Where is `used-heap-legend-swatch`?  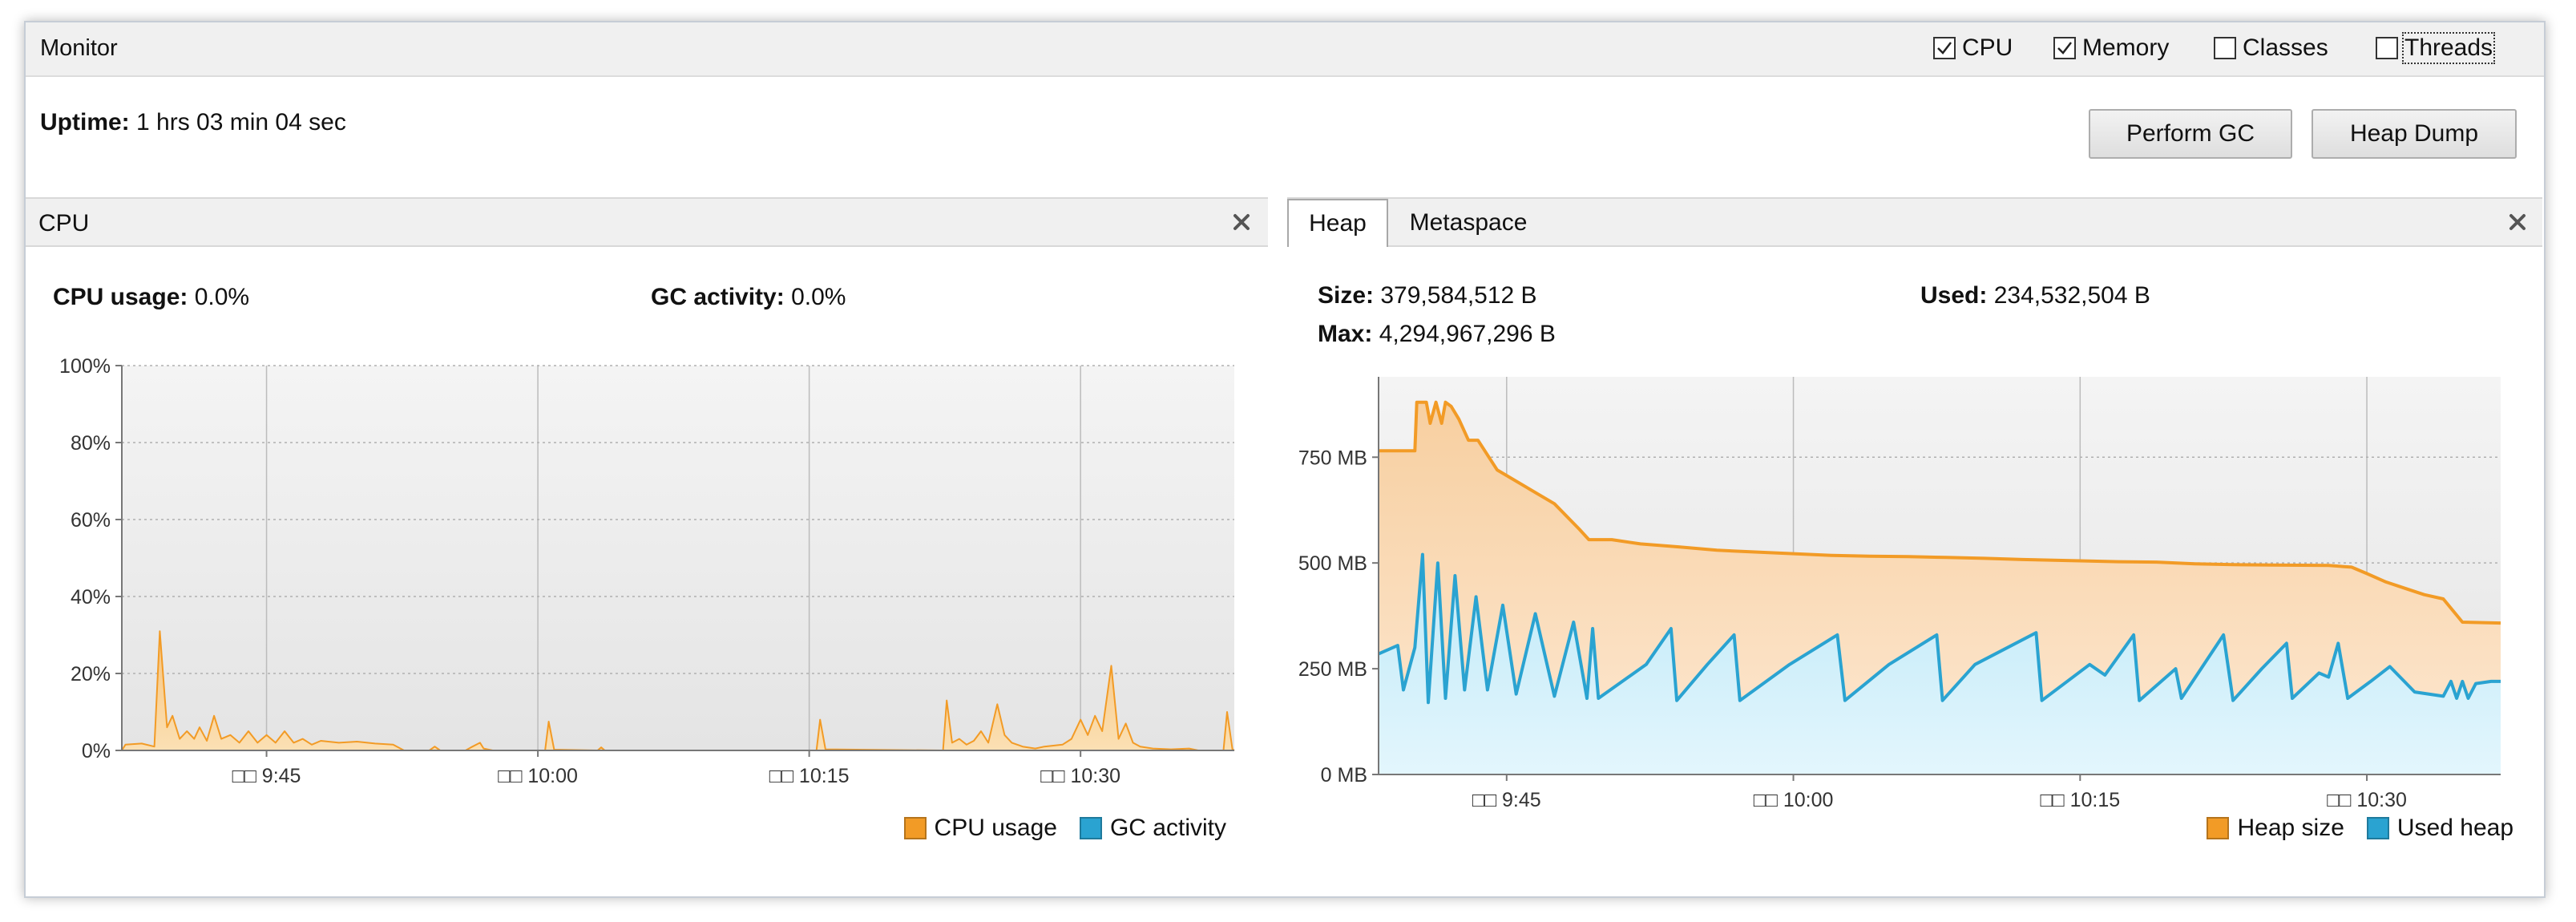
used-heap-legend-swatch is located at coordinates (2378, 828).